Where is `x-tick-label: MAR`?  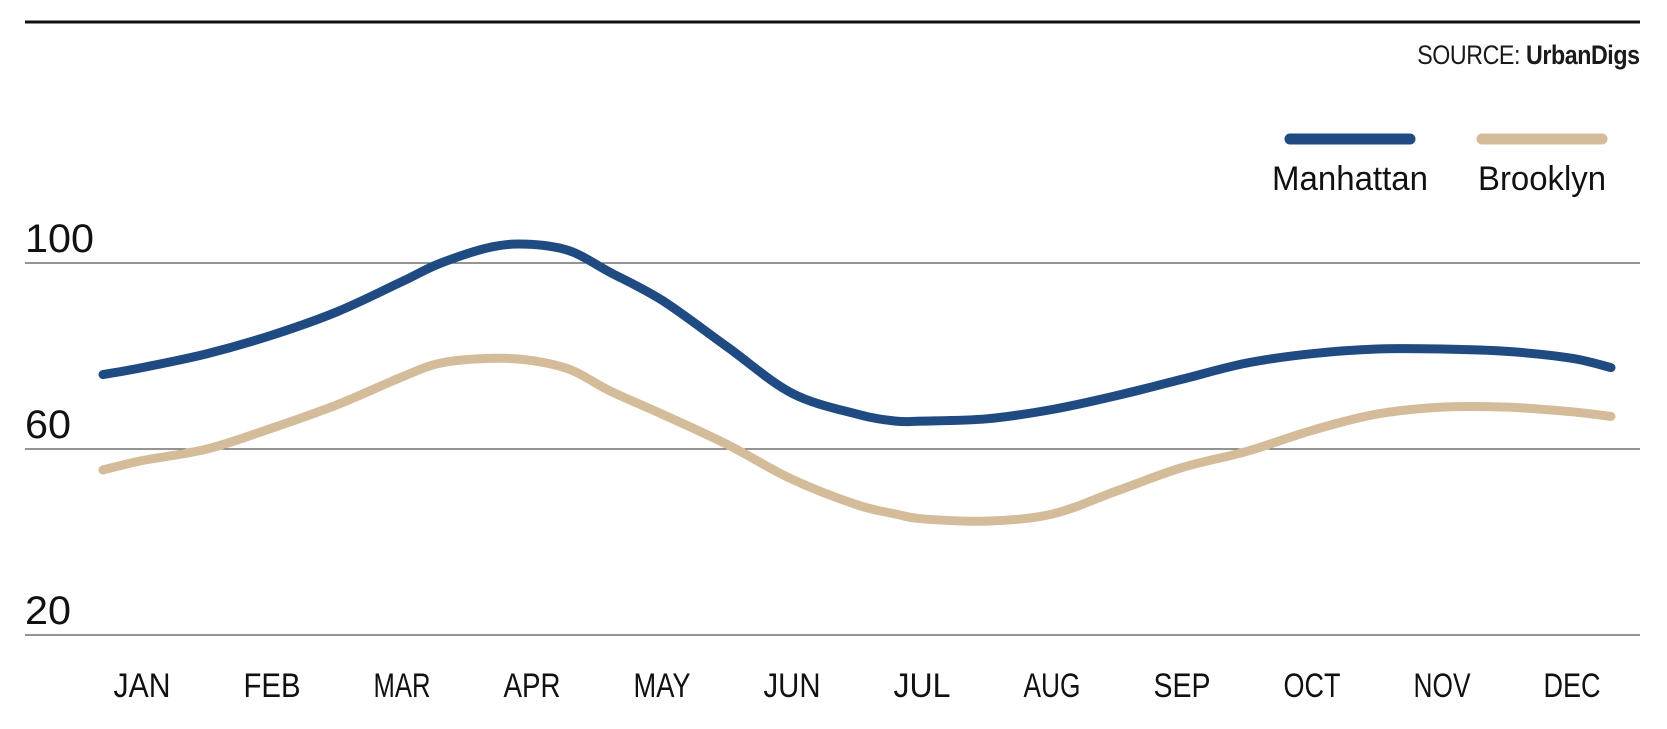
x-tick-label: MAR is located at coordinates (402, 686).